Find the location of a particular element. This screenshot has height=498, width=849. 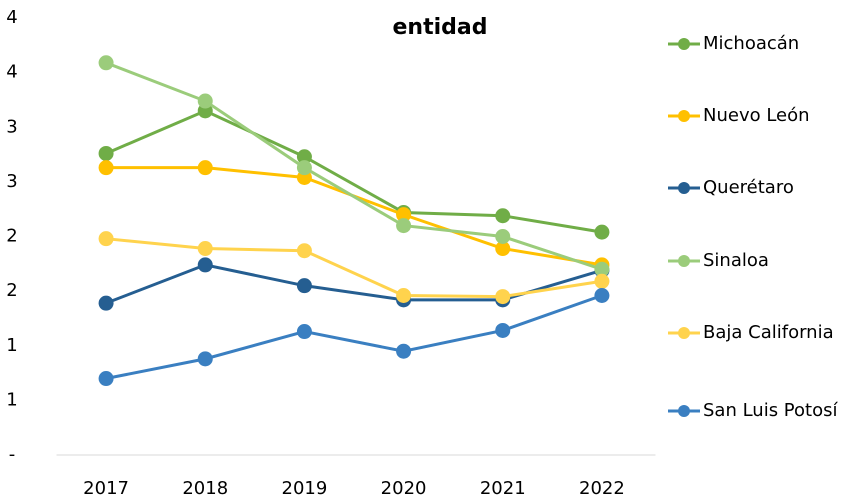

x-tick-label: 2020 is located at coordinates (404, 488).